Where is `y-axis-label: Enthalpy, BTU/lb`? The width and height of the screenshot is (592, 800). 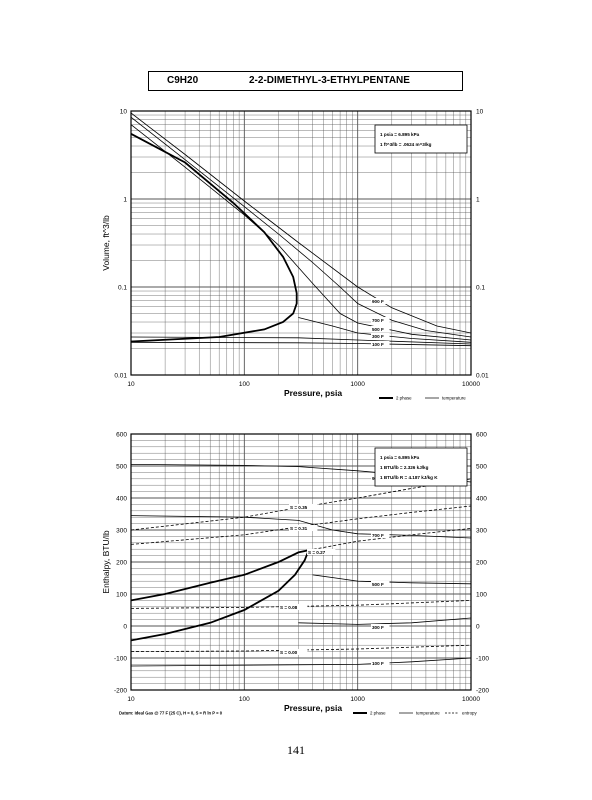
y-axis-label: Enthalpy, BTU/lb is located at coordinates (106, 561).